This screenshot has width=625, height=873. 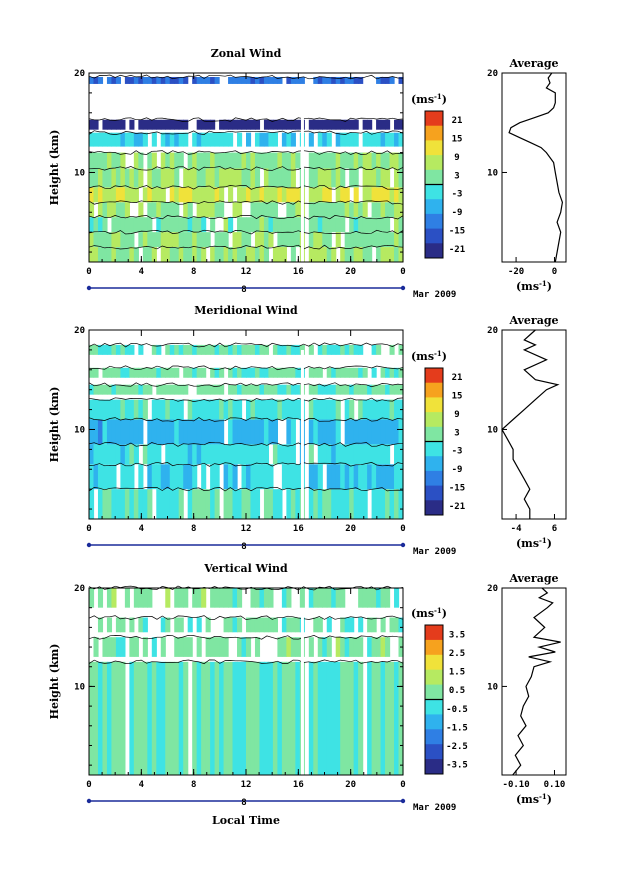 I want to click on average-y-tick-label: 10, so click(x=492, y=430).